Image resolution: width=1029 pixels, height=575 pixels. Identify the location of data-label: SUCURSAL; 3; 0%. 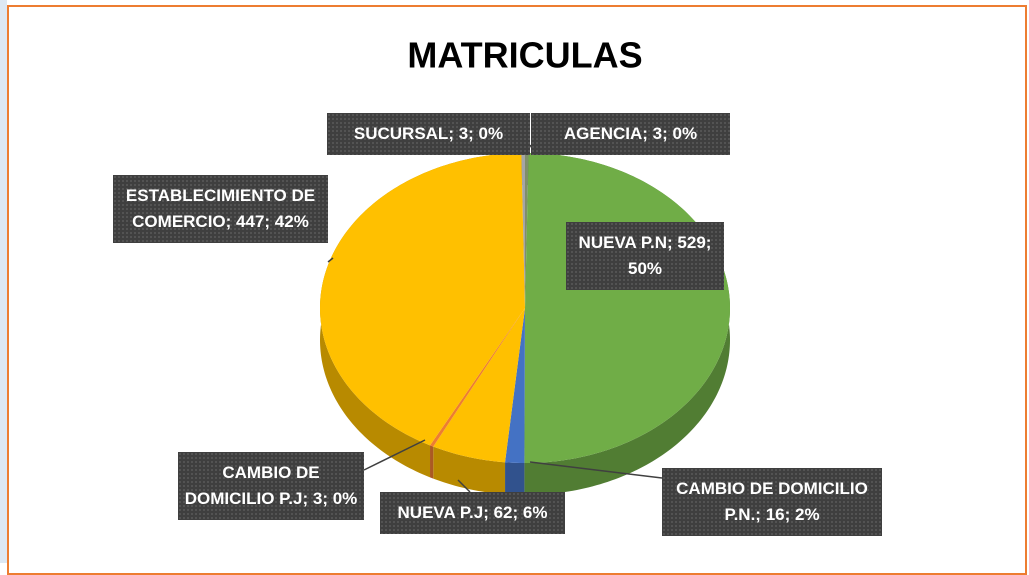
(428, 134).